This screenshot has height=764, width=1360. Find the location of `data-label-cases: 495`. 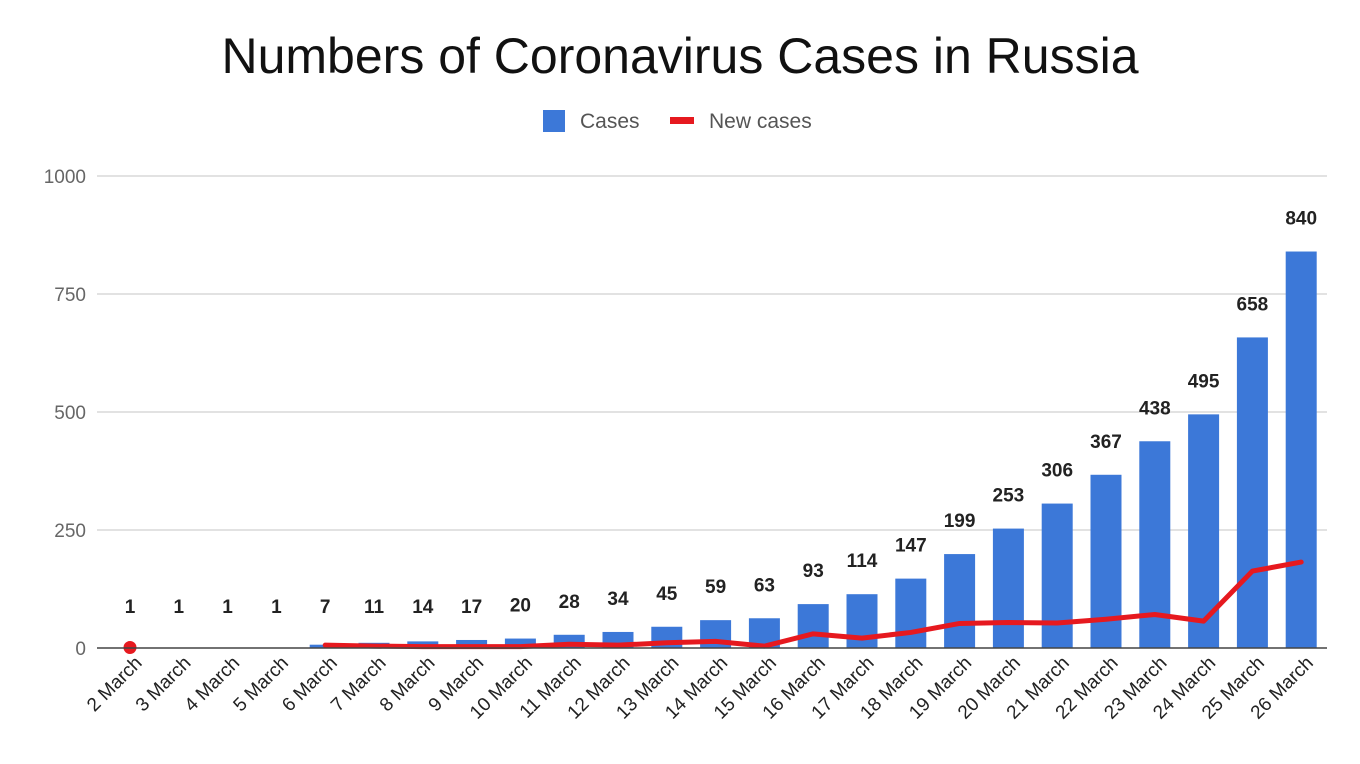

data-label-cases: 495 is located at coordinates (1204, 381).